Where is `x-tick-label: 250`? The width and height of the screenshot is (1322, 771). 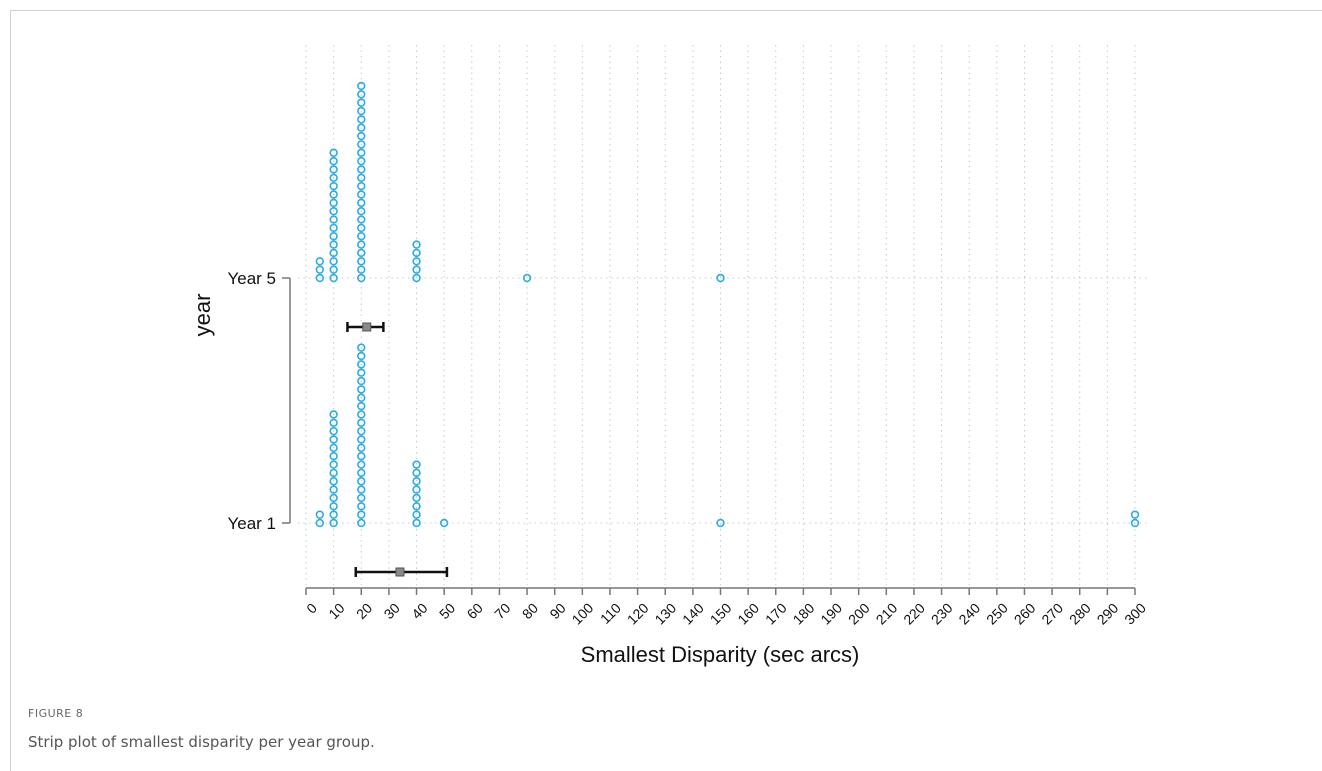 x-tick-label: 250 is located at coordinates (997, 614).